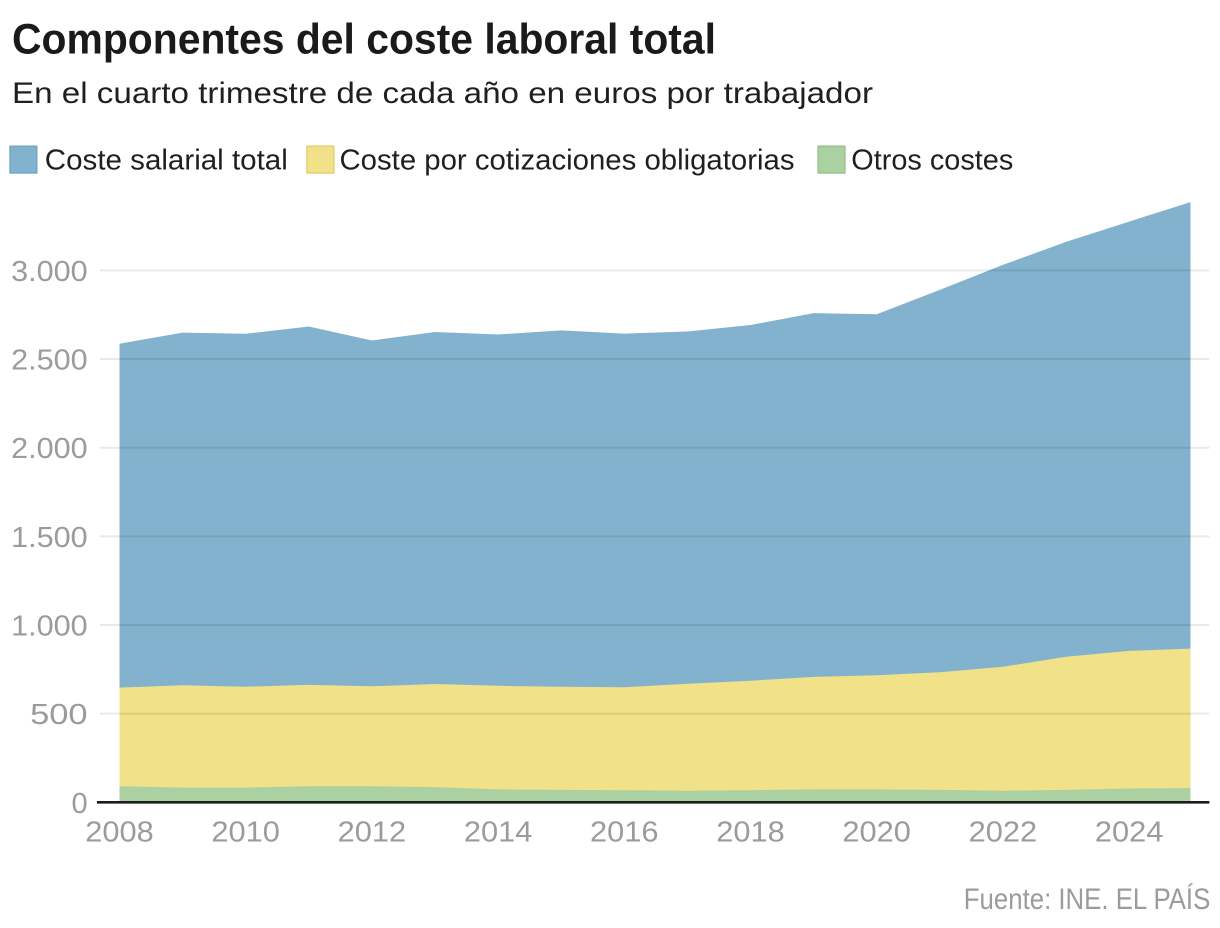  I want to click on svg-text: 500, so click(59, 715).